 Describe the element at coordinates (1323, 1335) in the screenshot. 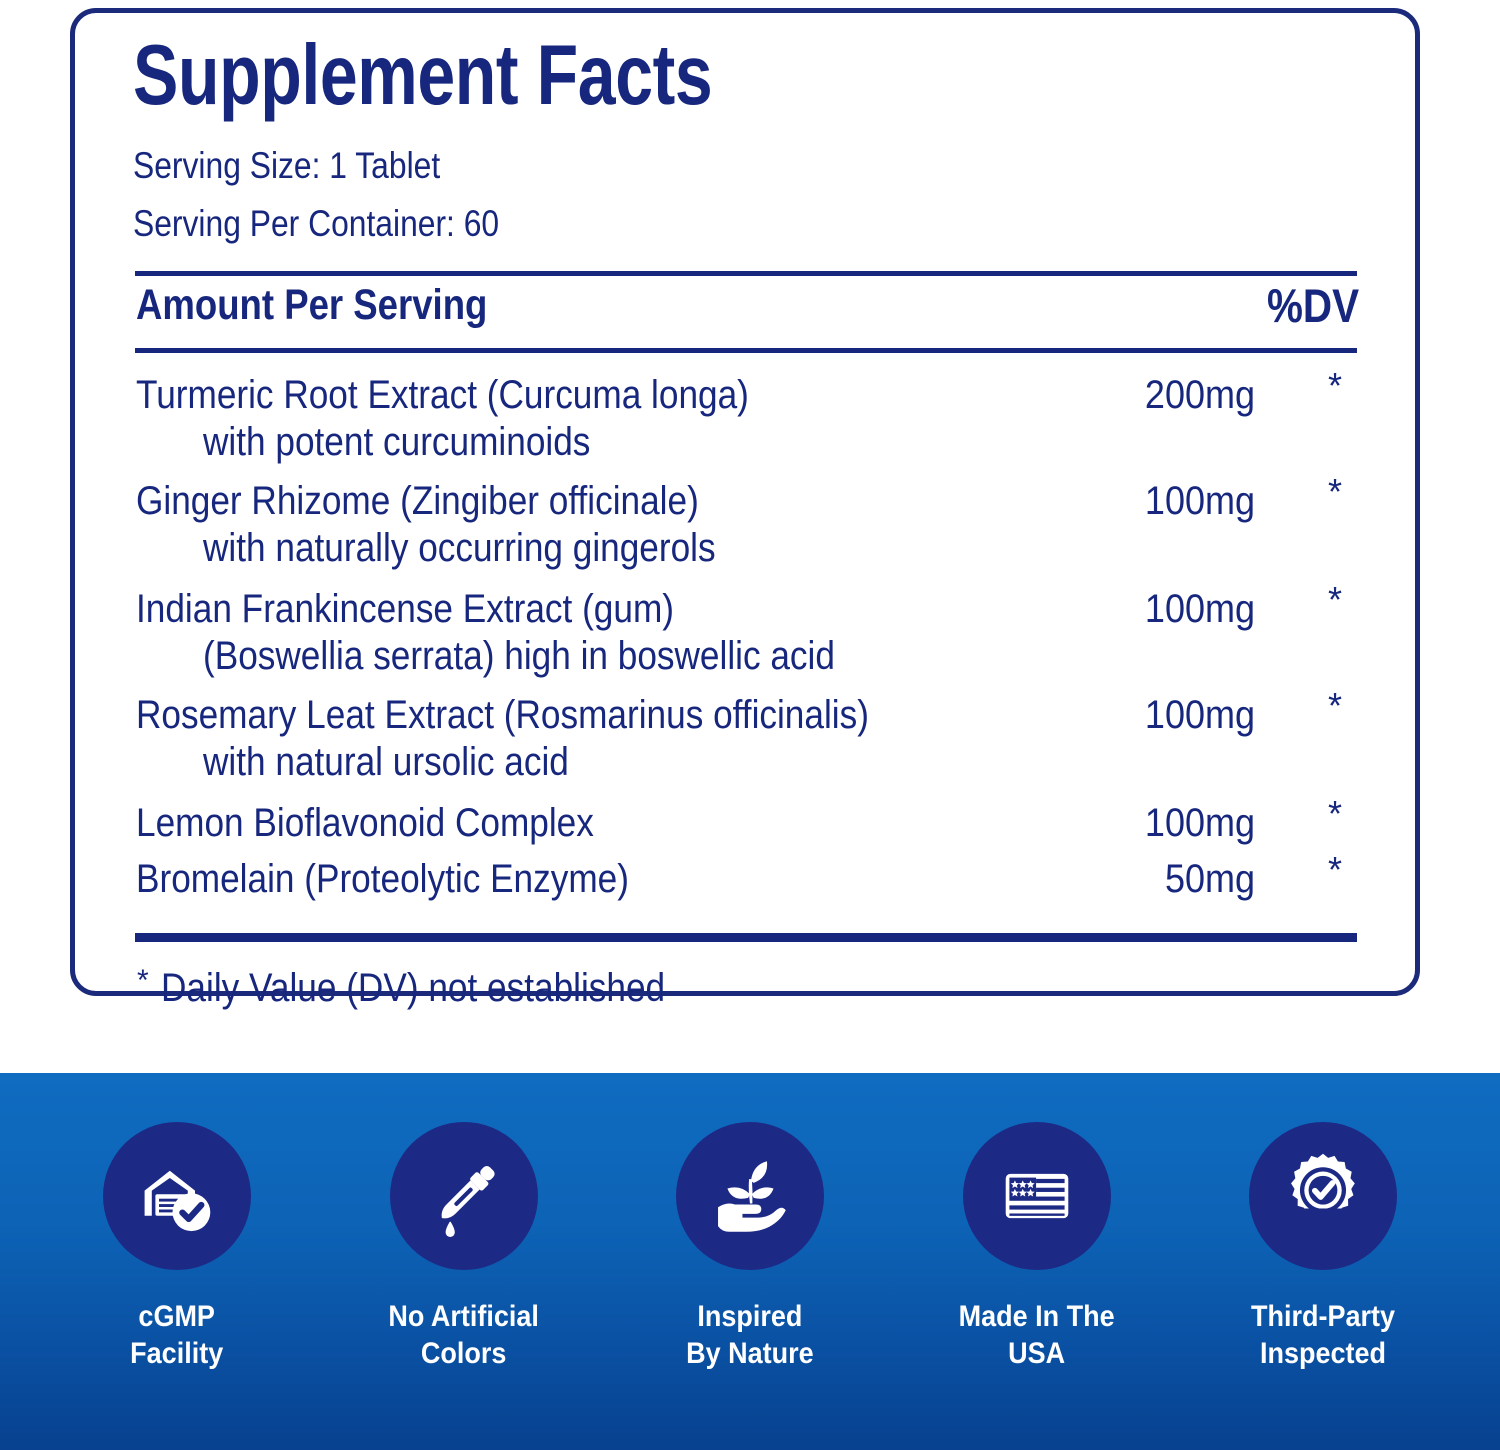

I see `badge-label: Third-Party Inspected` at that location.